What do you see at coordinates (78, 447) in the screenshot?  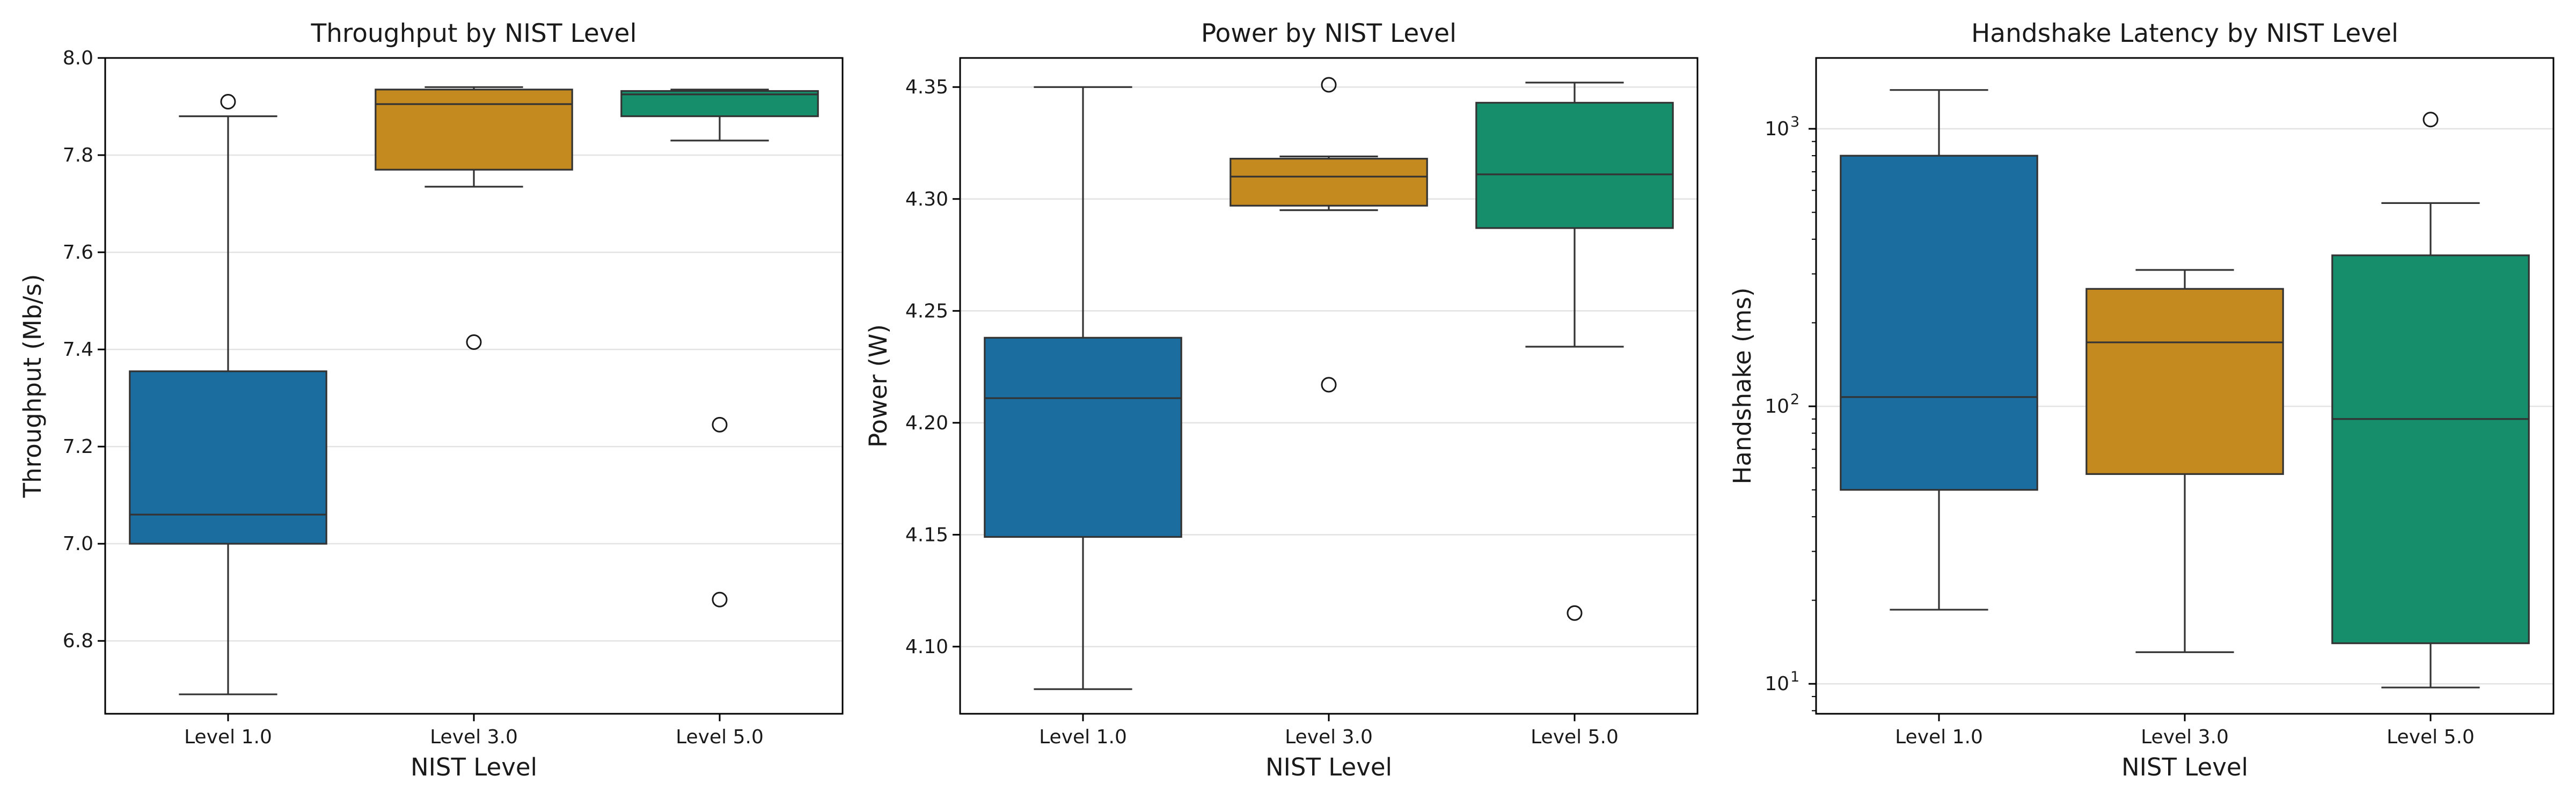 I see `y-tick-label: 7.2` at bounding box center [78, 447].